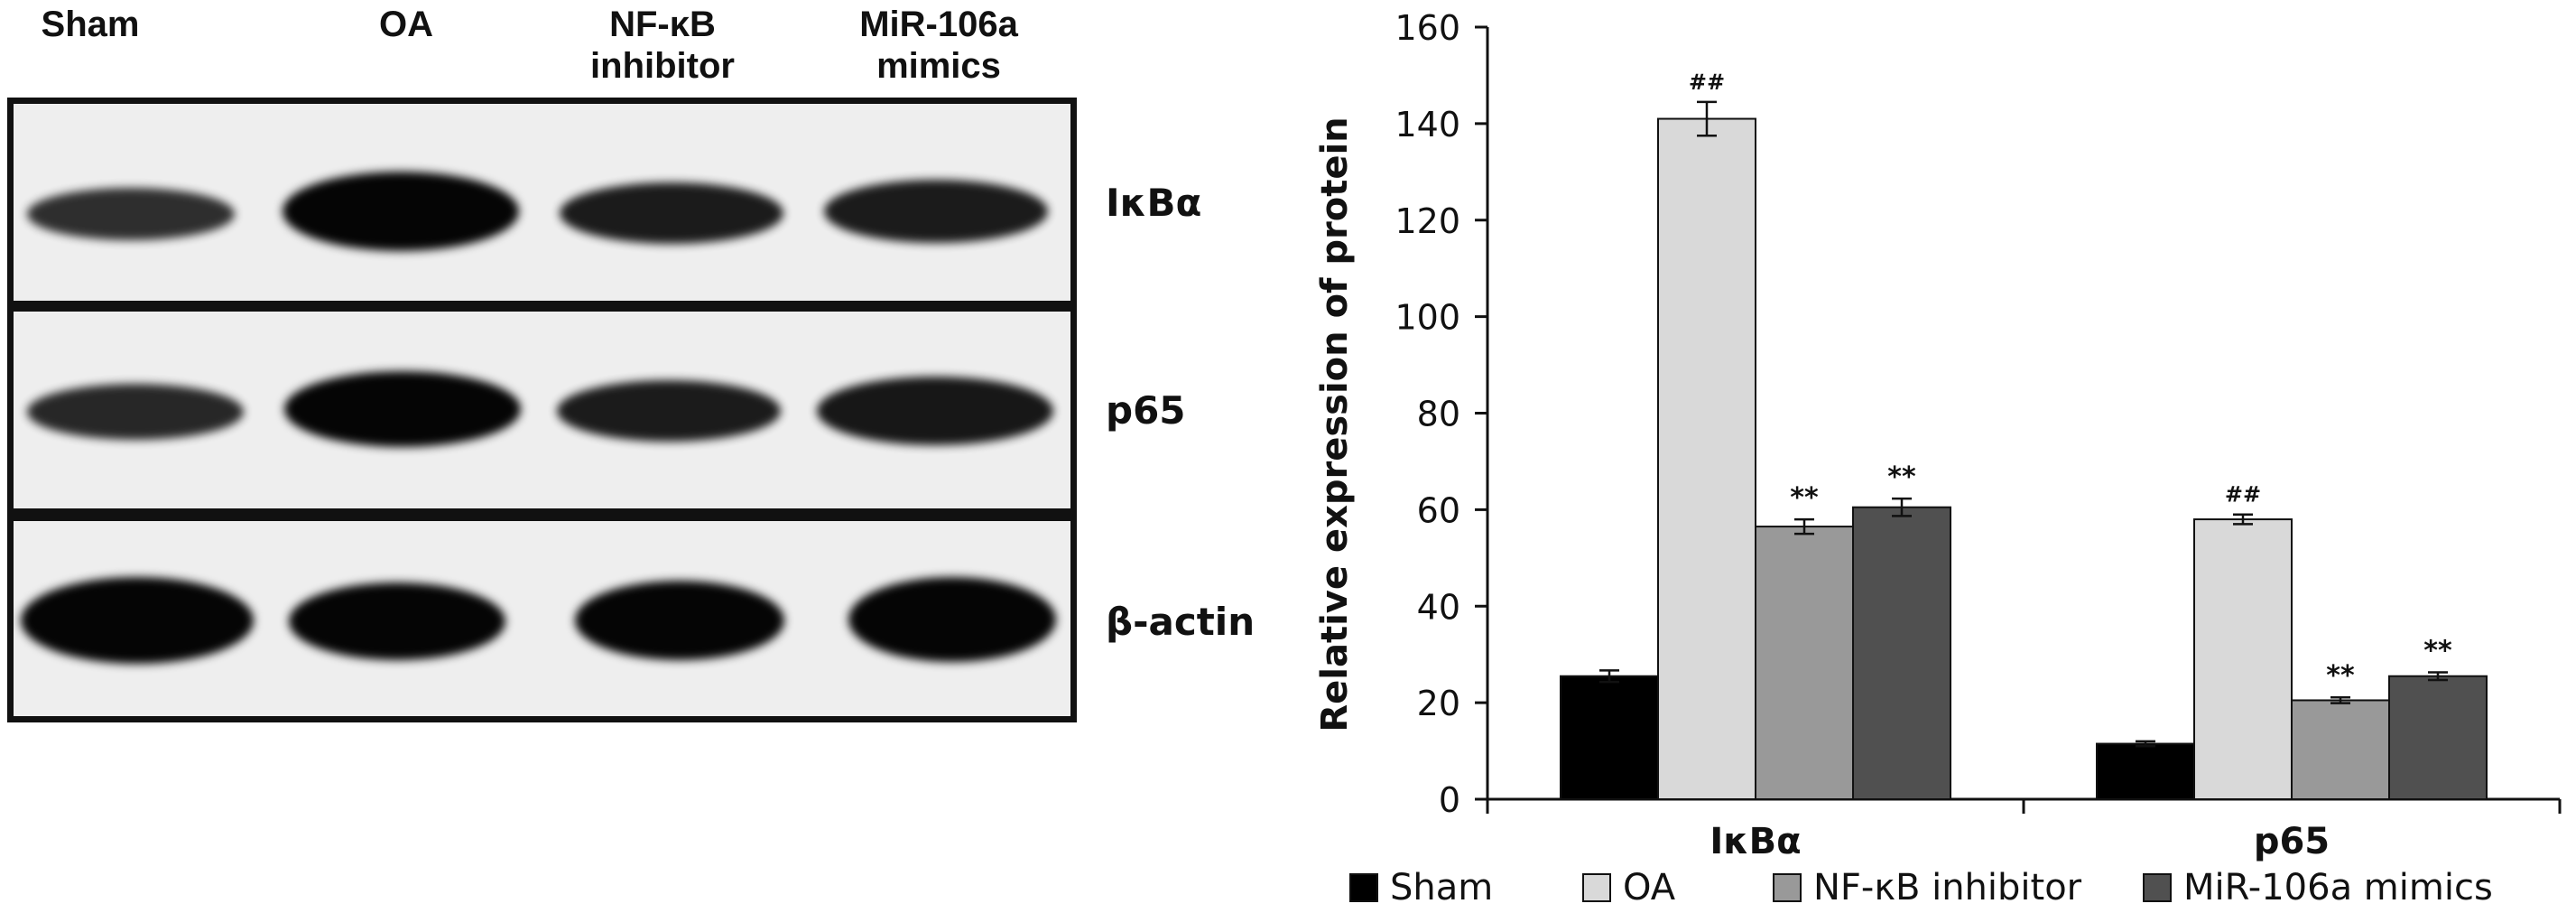 The width and height of the screenshot is (2576, 913). I want to click on blot-row-beta-actin, so click(542, 618).